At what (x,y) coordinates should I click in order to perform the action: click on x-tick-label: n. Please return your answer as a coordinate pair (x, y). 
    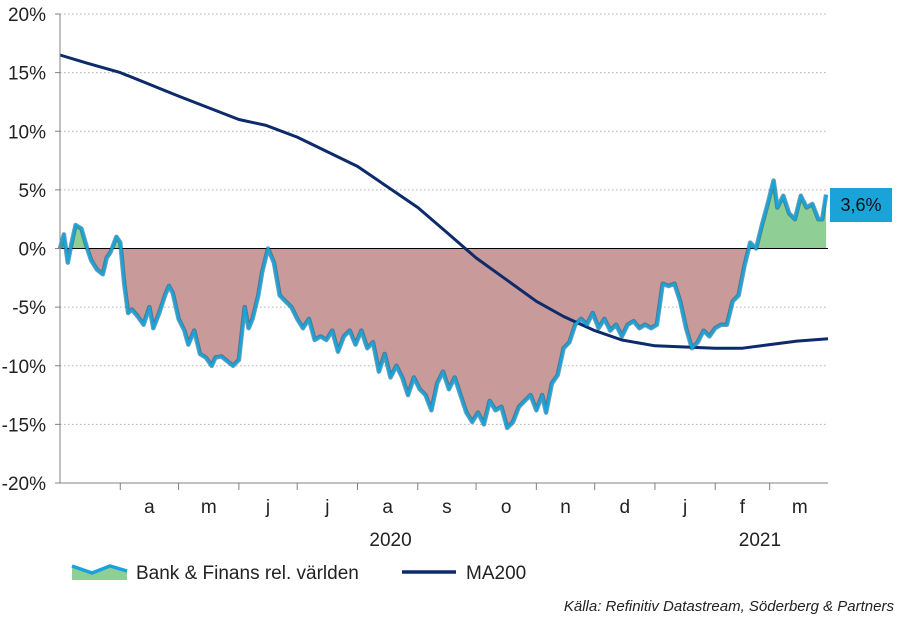
    Looking at the image, I should click on (565, 507).